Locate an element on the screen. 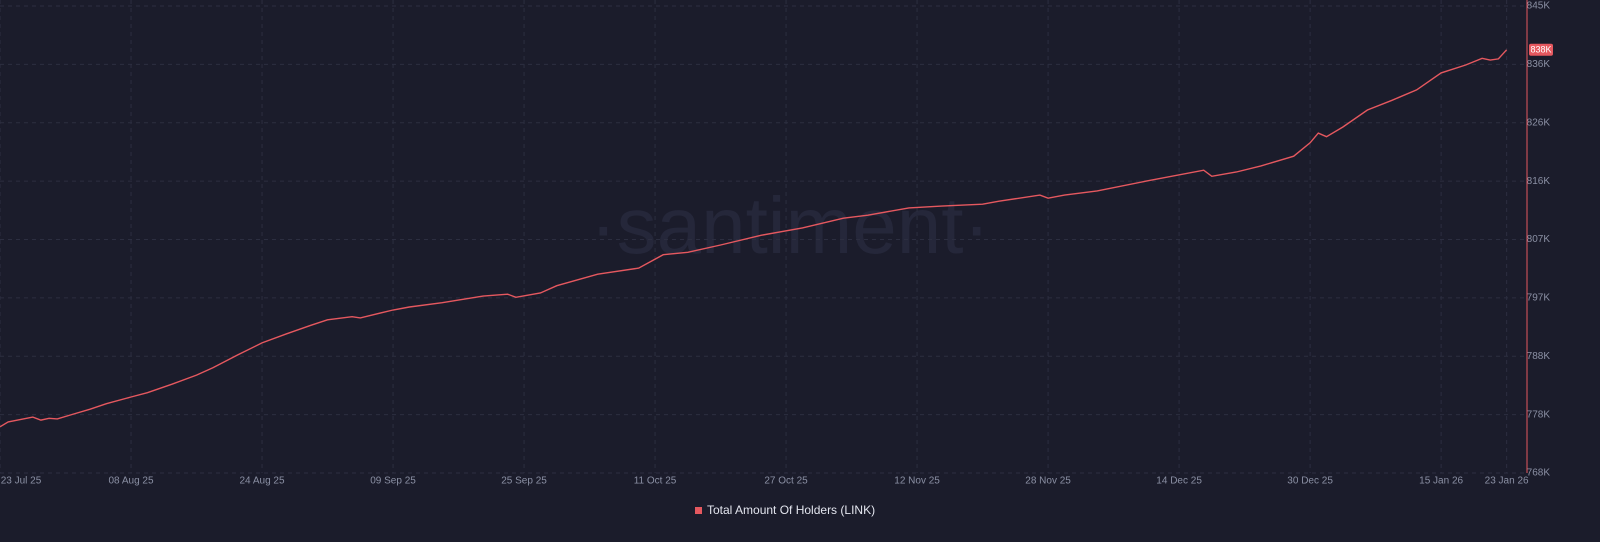 The image size is (1600, 542). x-tick-label: 23 Jul 25 is located at coordinates (21, 481).